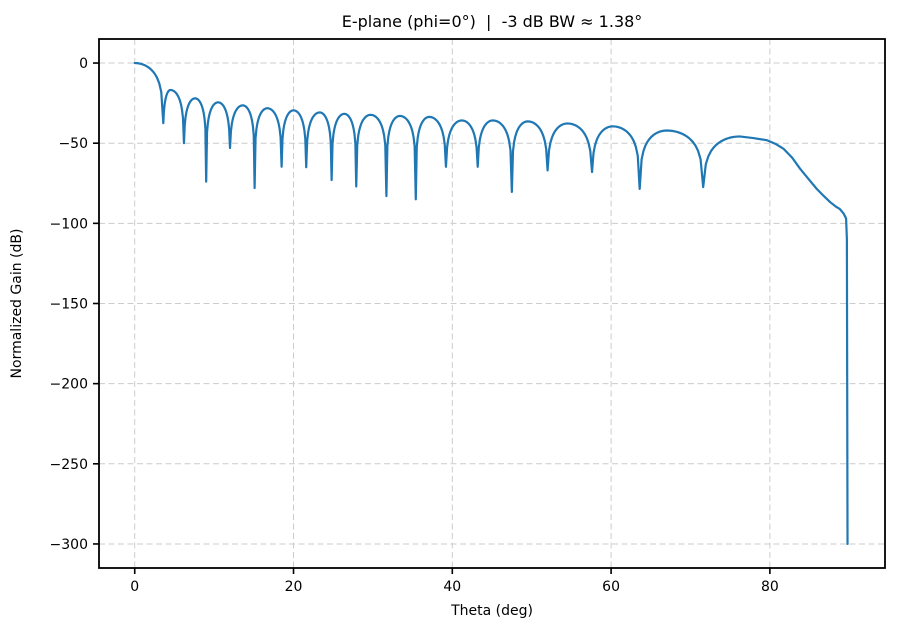 This screenshot has height=641, width=897. Describe the element at coordinates (492, 21) in the screenshot. I see `chart-title: E-plane (phi=0°) | -3 dB BW ≈ 1.38°` at that location.